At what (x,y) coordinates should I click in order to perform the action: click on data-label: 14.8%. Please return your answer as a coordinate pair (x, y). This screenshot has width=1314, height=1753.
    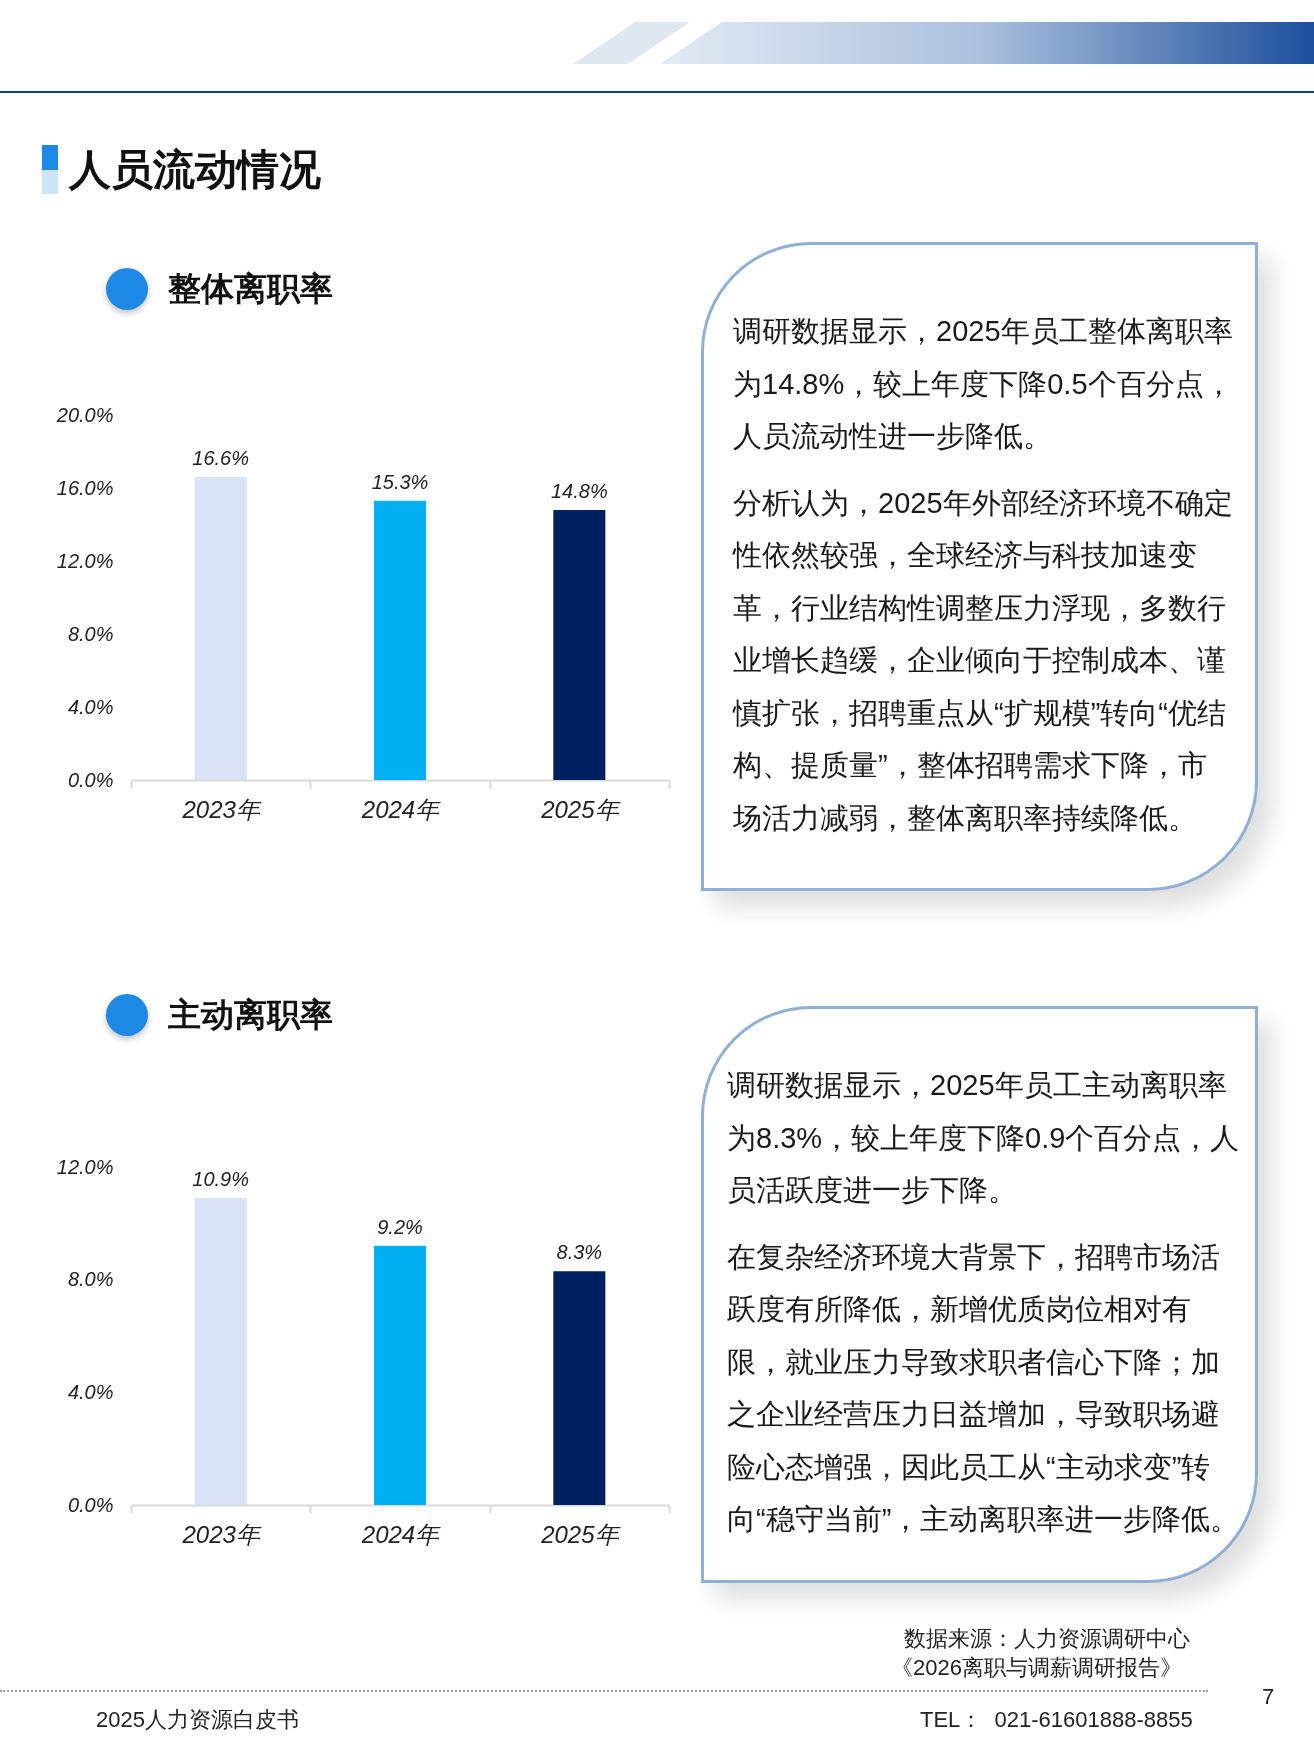
    Looking at the image, I should click on (579, 490).